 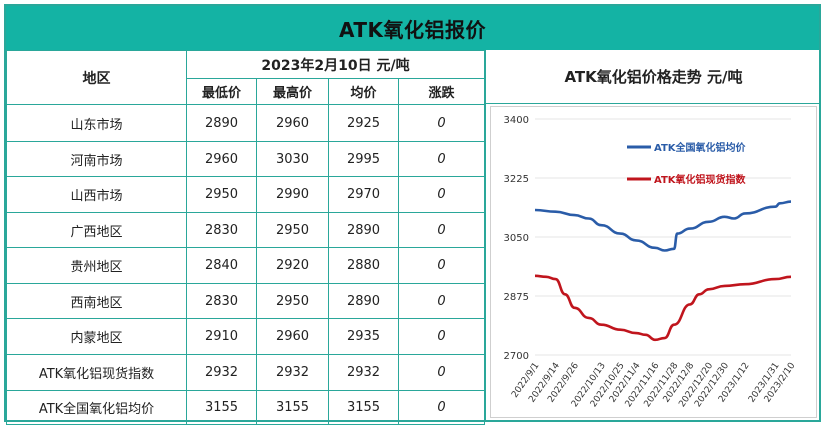 I want to click on region-cell: ATK氧化铝现货指数, so click(x=96, y=372).